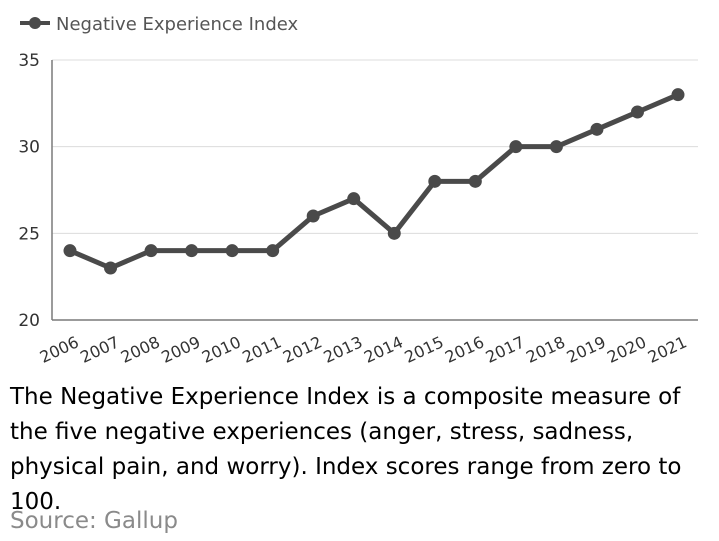 The image size is (719, 541). Describe the element at coordinates (342, 349) in the screenshot. I see `x-tick-label: 2013` at that location.